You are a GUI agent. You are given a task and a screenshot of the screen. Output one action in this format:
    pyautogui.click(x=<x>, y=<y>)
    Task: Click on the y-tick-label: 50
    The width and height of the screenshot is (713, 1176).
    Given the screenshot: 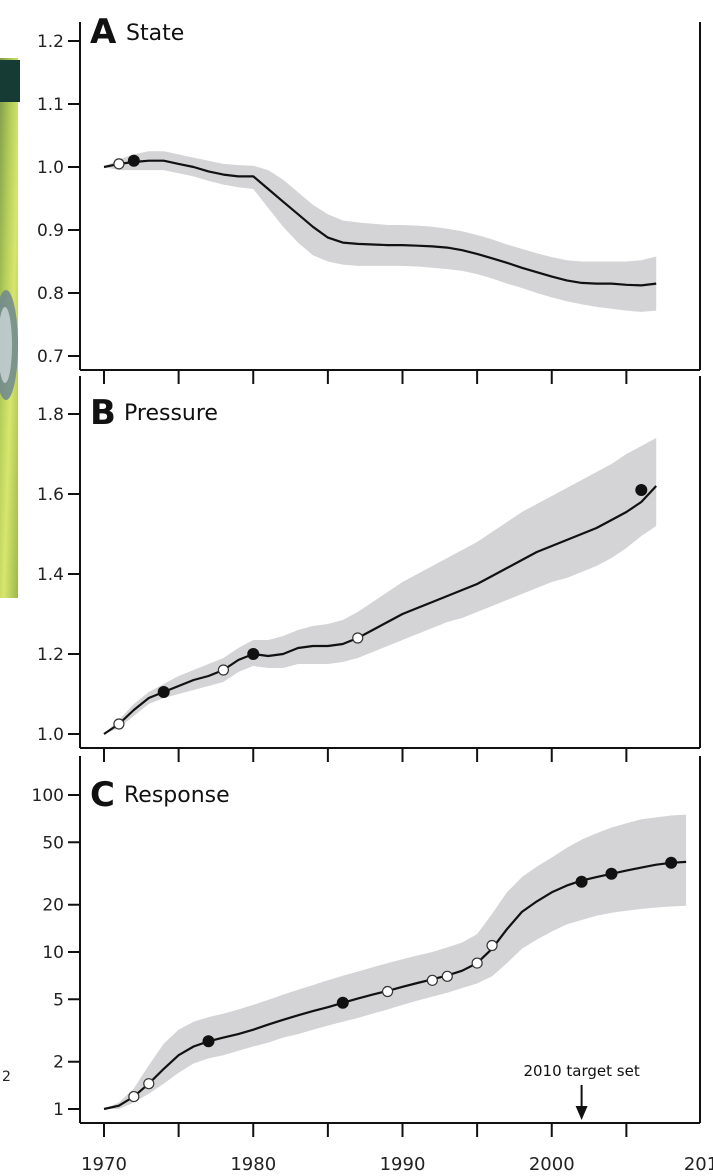 What is the action you would take?
    pyautogui.click(x=53, y=843)
    